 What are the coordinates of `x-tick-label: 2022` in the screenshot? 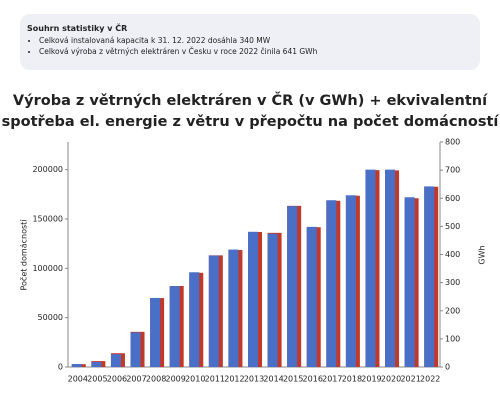 It's located at (430, 379).